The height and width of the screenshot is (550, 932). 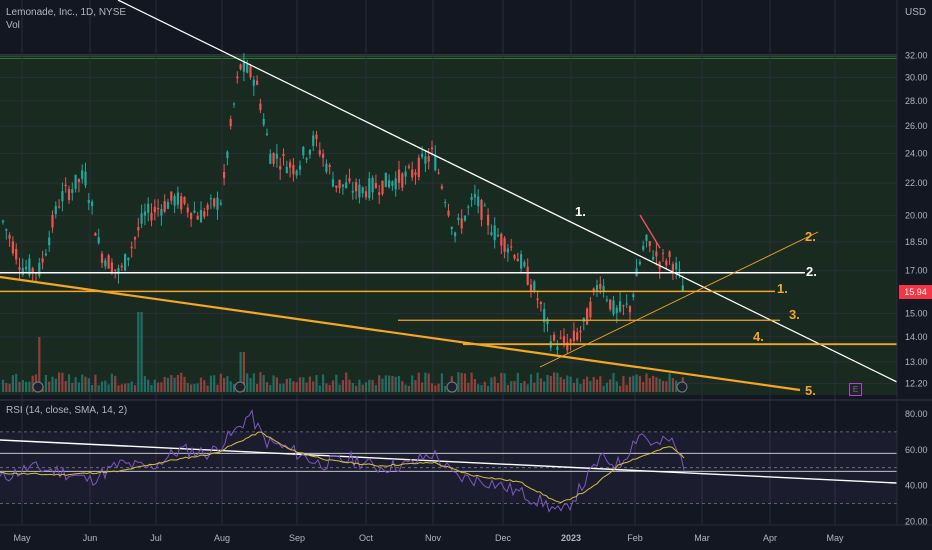 I want to click on price-tick: 17.00, so click(x=916, y=271).